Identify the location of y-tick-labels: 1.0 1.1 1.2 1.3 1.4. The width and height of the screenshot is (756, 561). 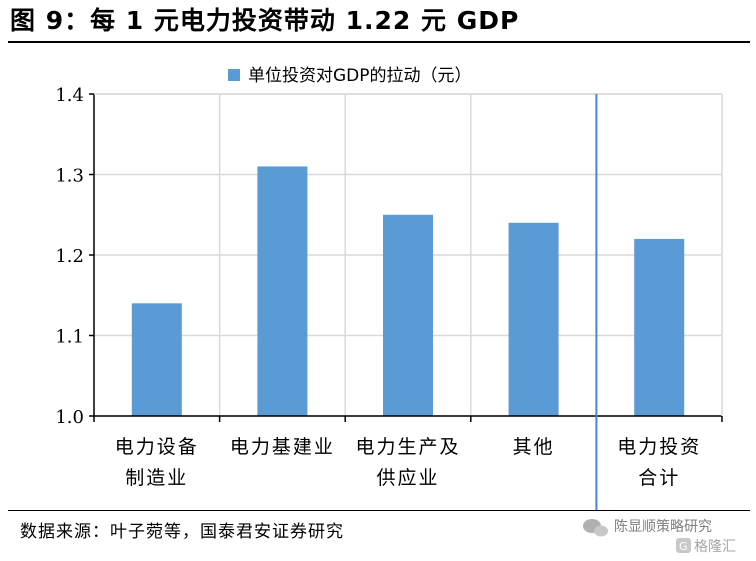
(69, 256).